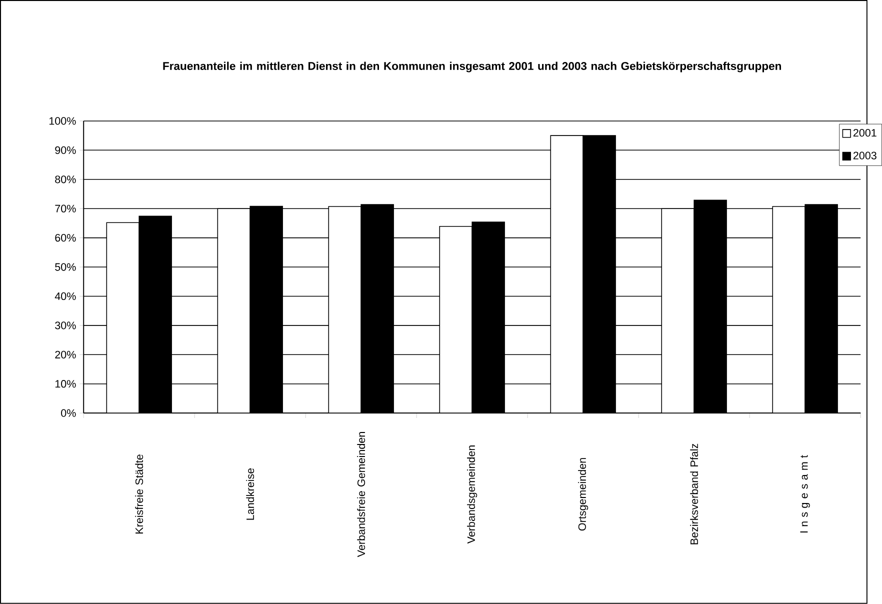 This screenshot has height=604, width=882. I want to click on y-tick-label: 100%, so click(62, 121).